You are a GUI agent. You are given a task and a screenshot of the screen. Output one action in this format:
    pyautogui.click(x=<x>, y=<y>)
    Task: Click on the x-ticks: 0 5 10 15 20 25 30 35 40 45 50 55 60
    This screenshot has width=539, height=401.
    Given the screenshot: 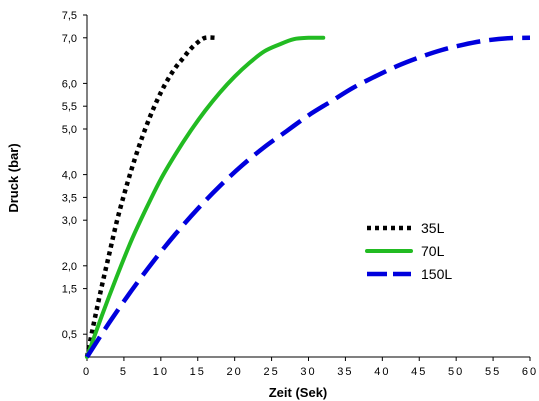 What is the action you would take?
    pyautogui.click(x=310, y=367)
    